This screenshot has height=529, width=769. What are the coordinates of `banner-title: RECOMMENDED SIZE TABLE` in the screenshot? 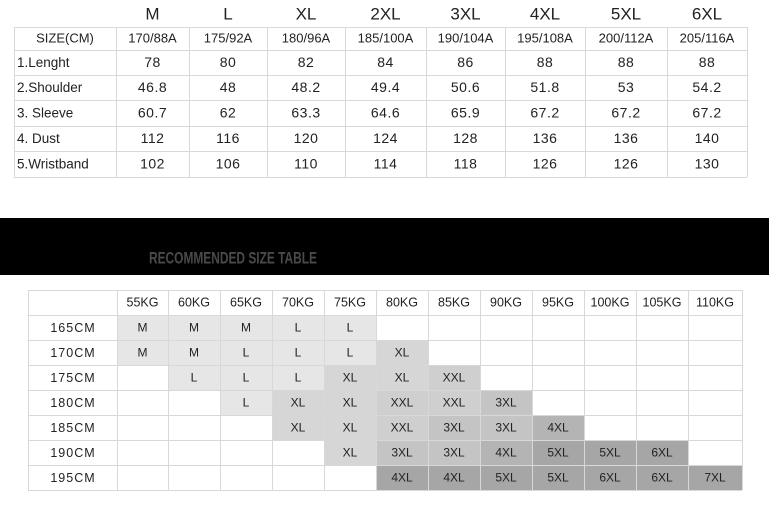 It's located at (233, 257).